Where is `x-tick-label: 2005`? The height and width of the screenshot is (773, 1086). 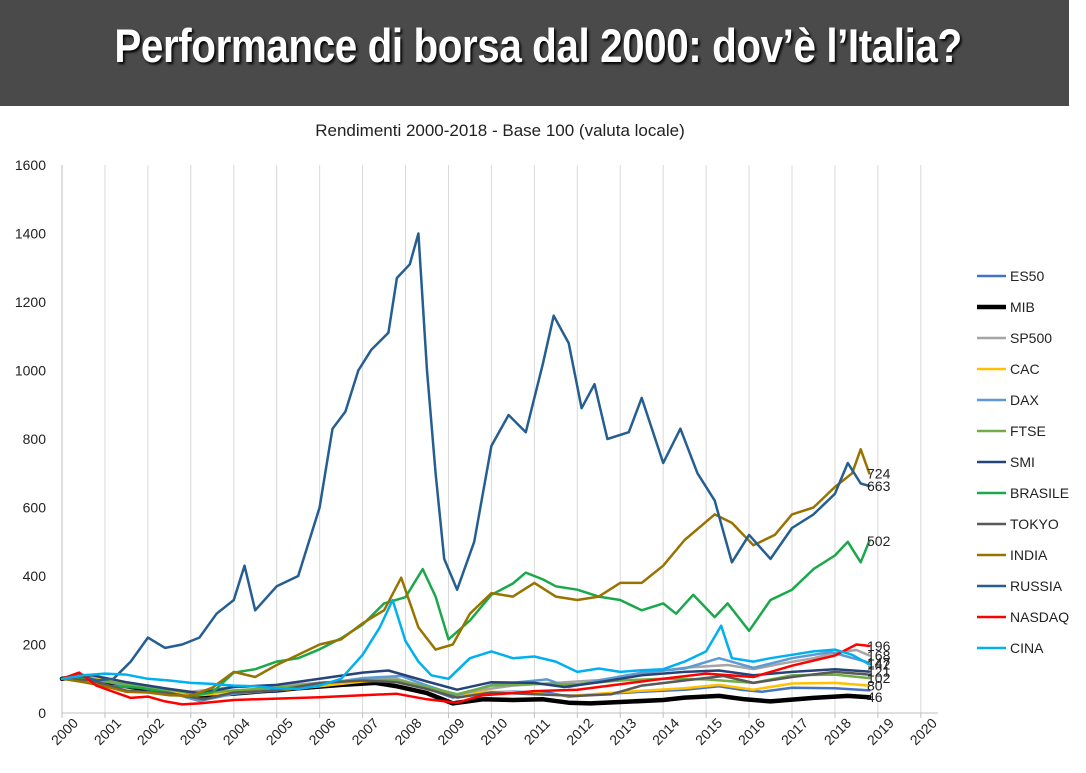
x-tick-label: 2005 is located at coordinates (278, 731).